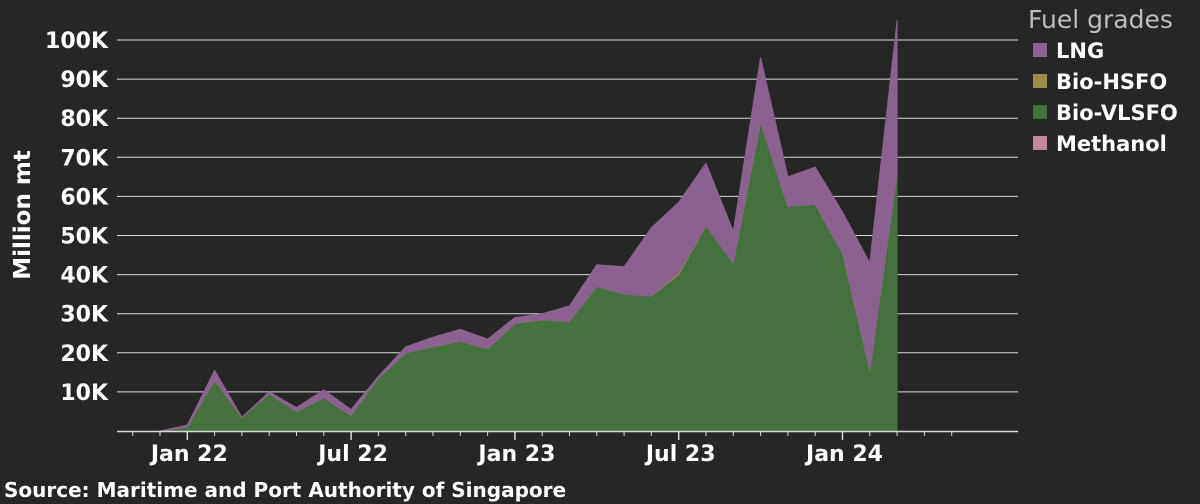 The image size is (1200, 504). Describe the element at coordinates (1111, 144) in the screenshot. I see `legend-label-methanol: Methanol` at that location.